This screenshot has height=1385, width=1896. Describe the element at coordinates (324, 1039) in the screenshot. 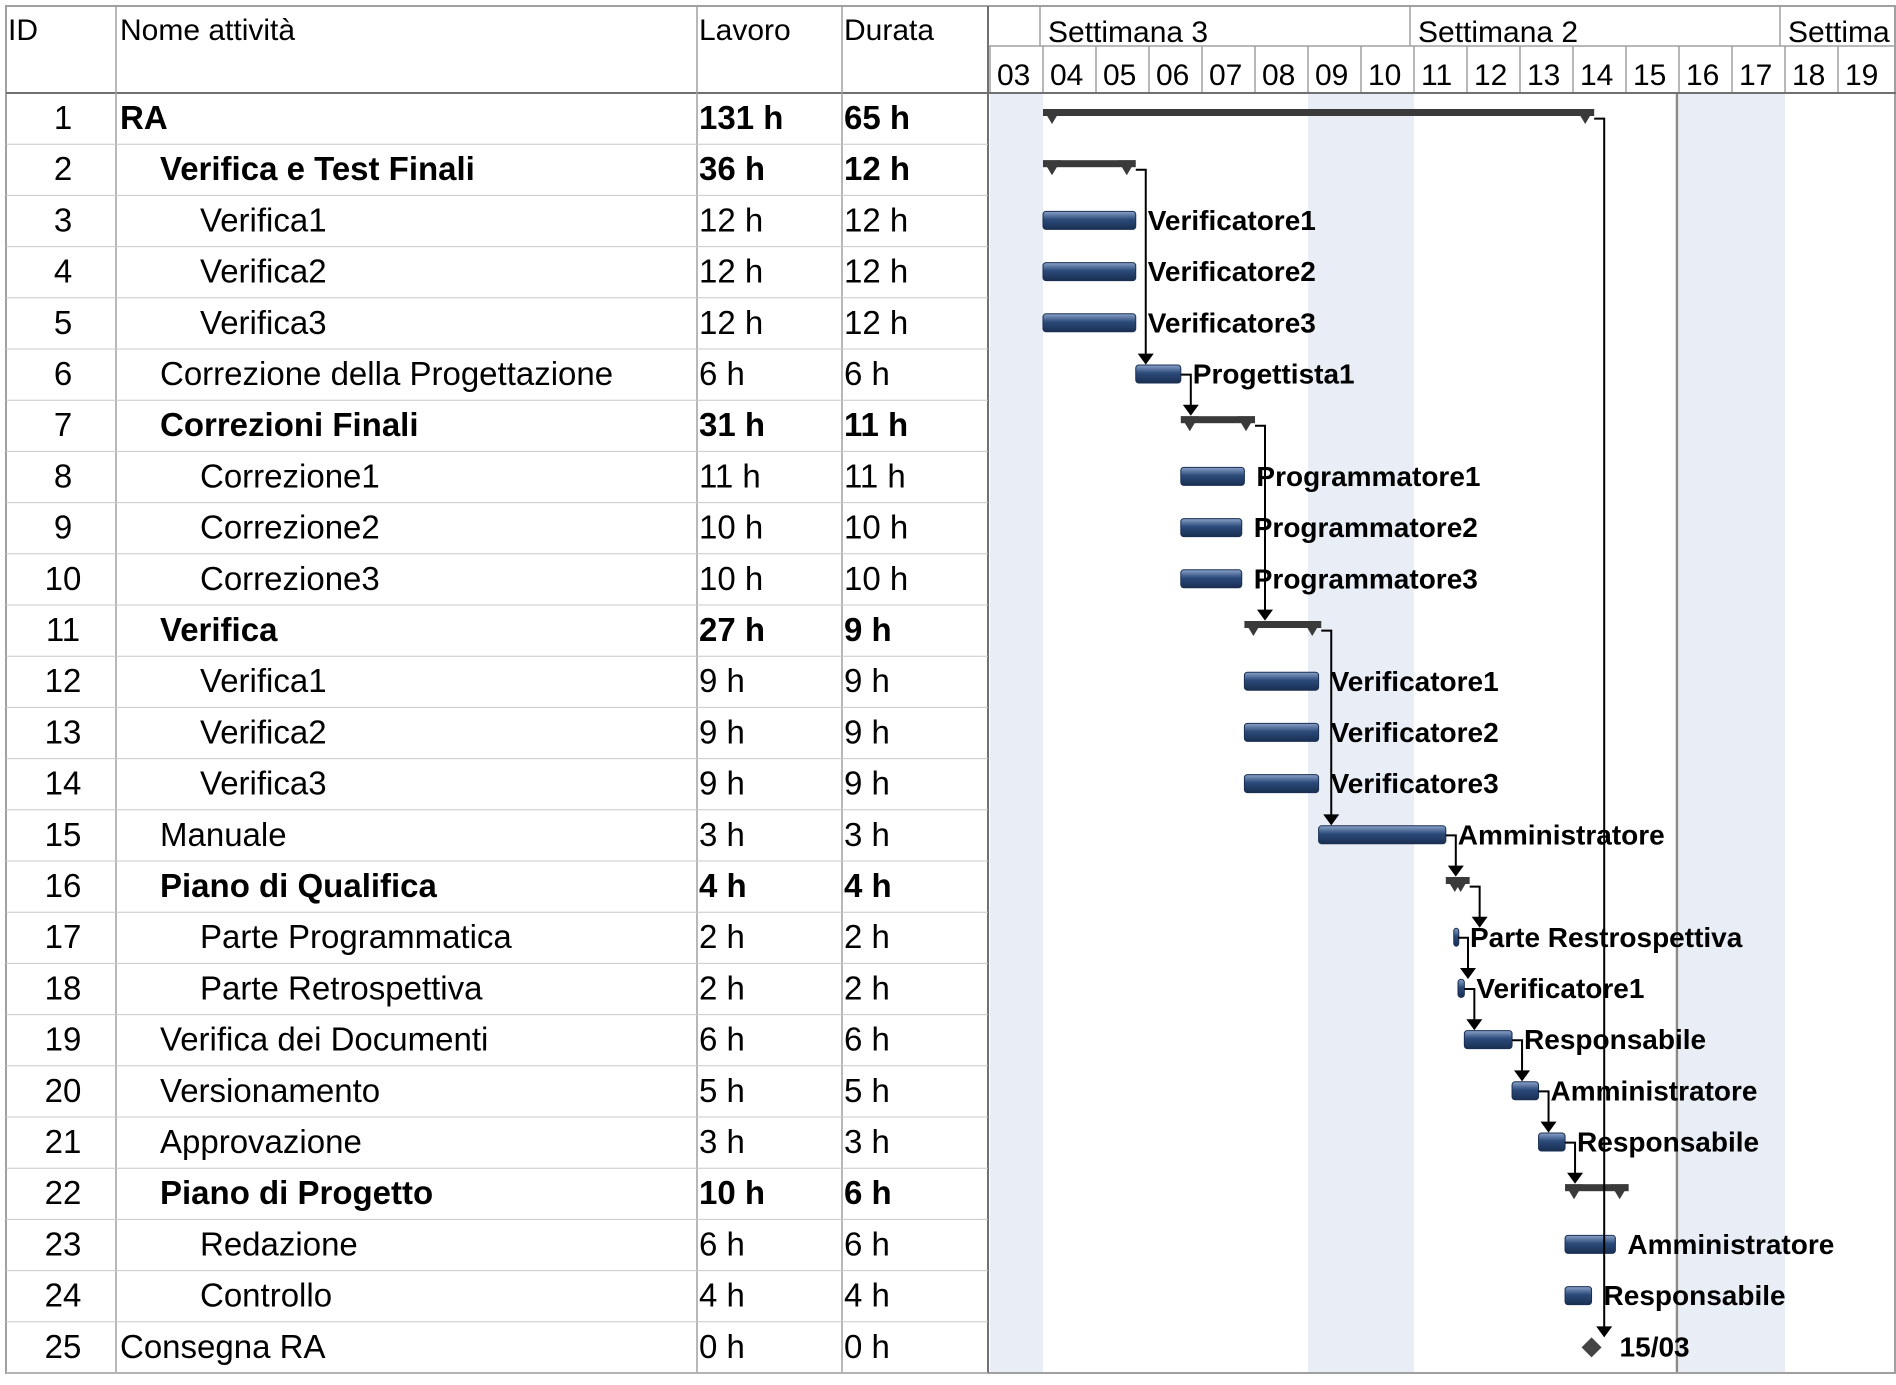

I see `task-name: Verifica dei Documenti` at that location.